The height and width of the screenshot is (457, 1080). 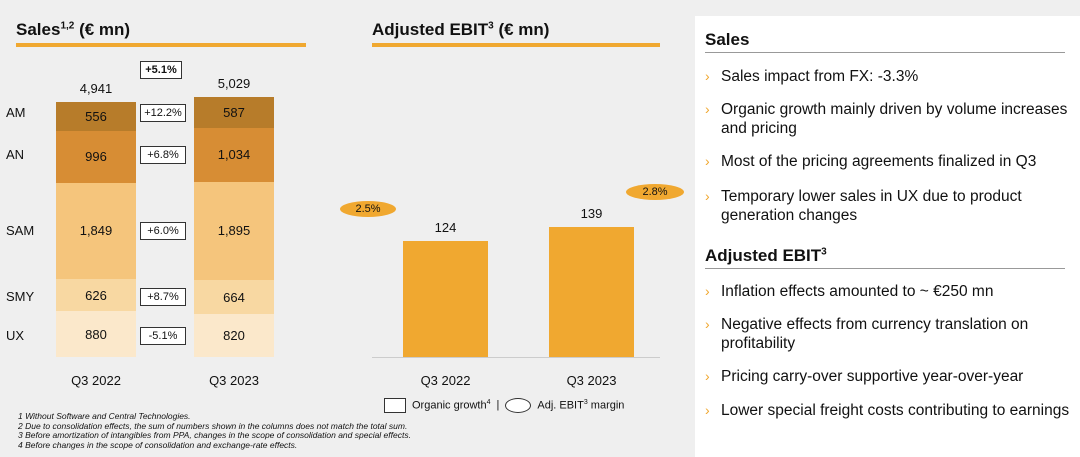 What do you see at coordinates (491, 26) in the screenshot?
I see `ebit-title-sup: 3` at bounding box center [491, 26].